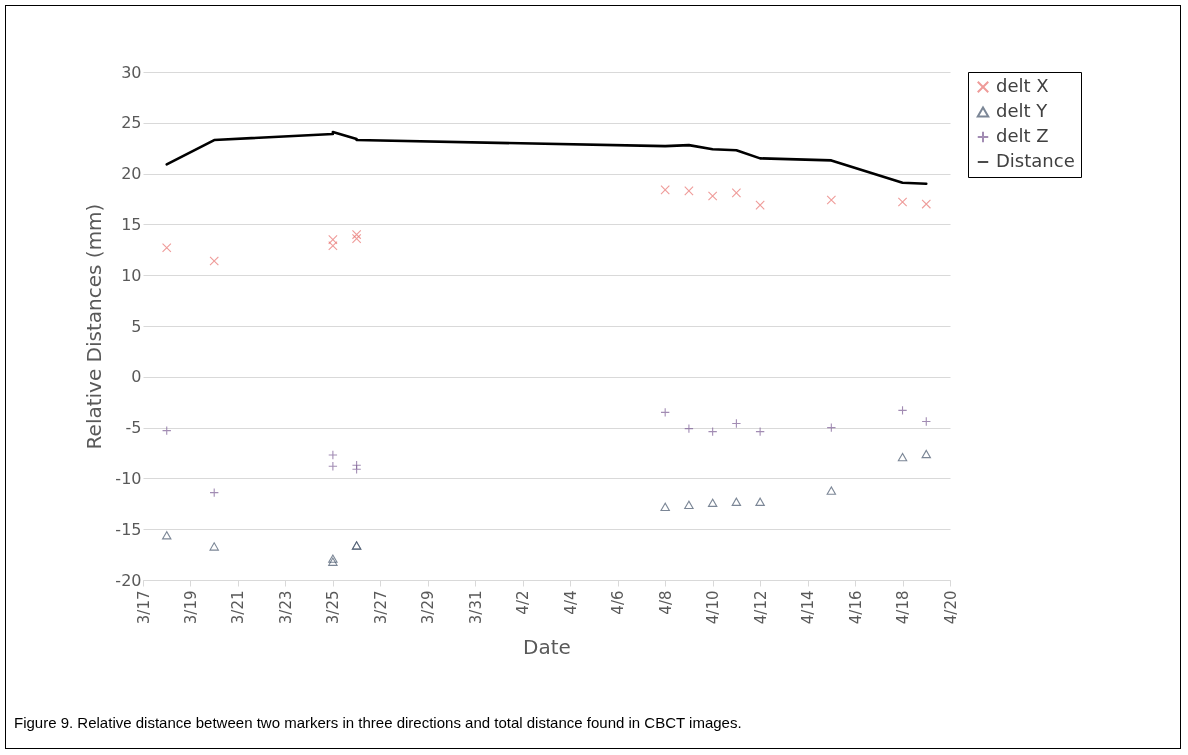 This screenshot has width=1188, height=755. What do you see at coordinates (1022, 110) in the screenshot?
I see `legend-label: delt Y` at bounding box center [1022, 110].